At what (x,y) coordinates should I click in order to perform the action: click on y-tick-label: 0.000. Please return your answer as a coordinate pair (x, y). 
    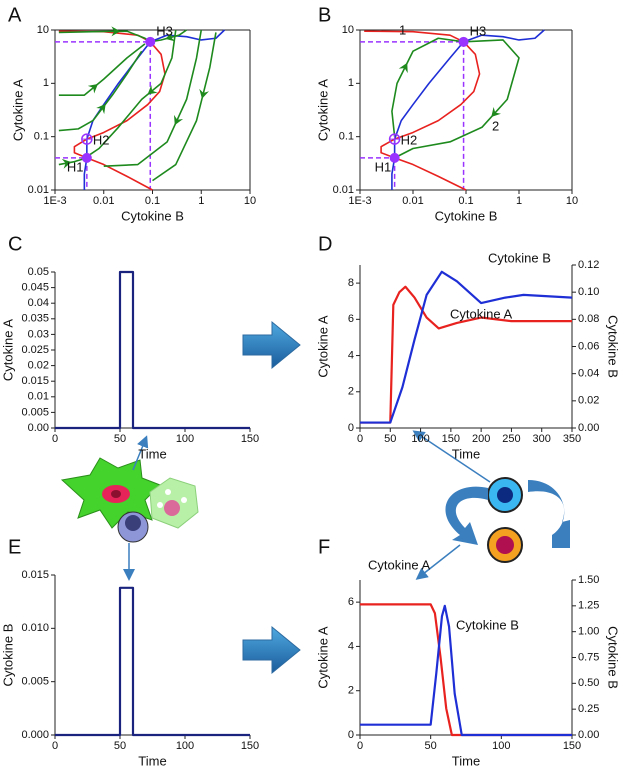
    Looking at the image, I should click on (35, 735).